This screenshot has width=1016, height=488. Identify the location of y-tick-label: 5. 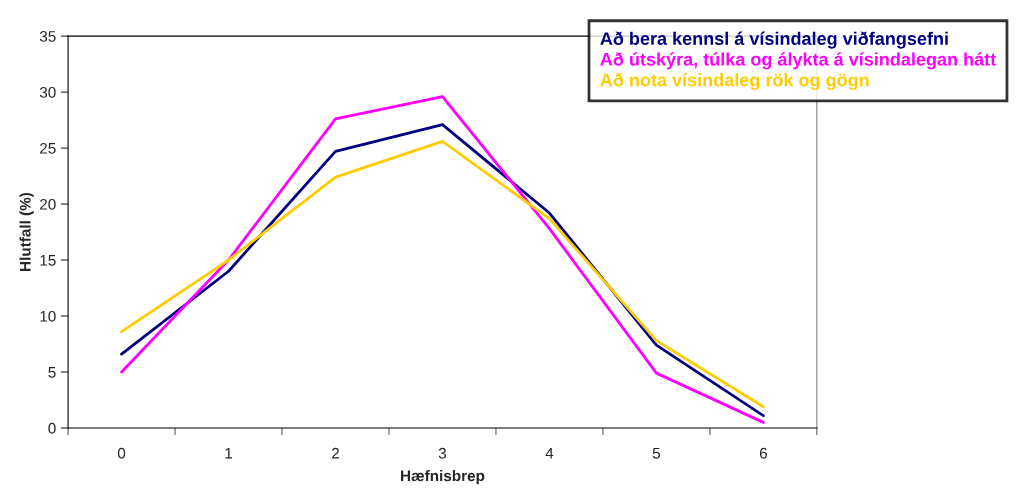
(52, 372).